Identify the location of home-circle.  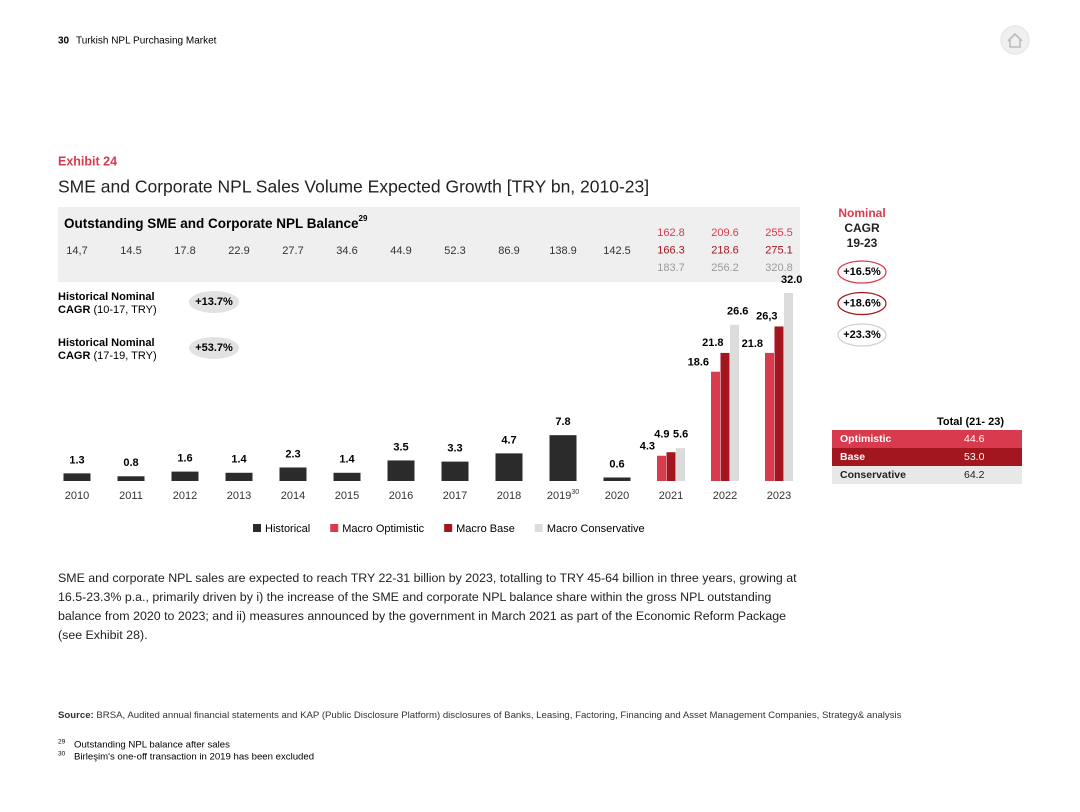
(1015, 40).